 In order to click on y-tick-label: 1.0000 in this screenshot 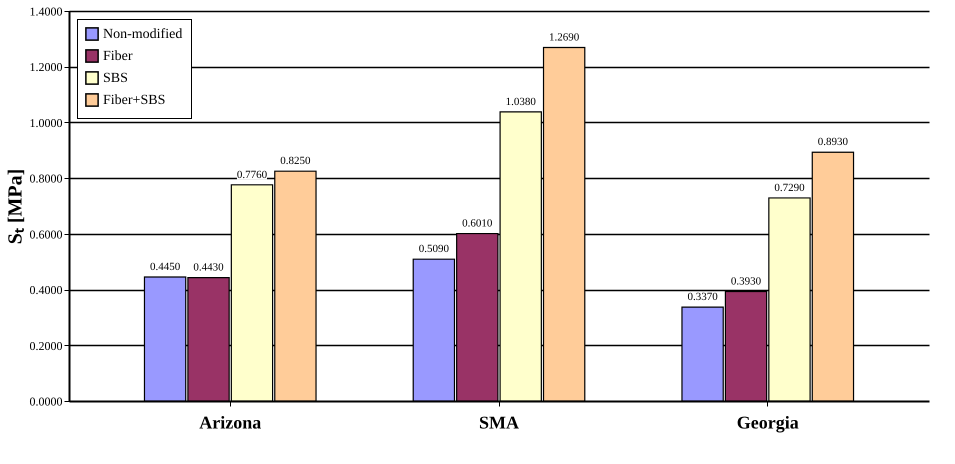, I will do `click(46, 123)`.